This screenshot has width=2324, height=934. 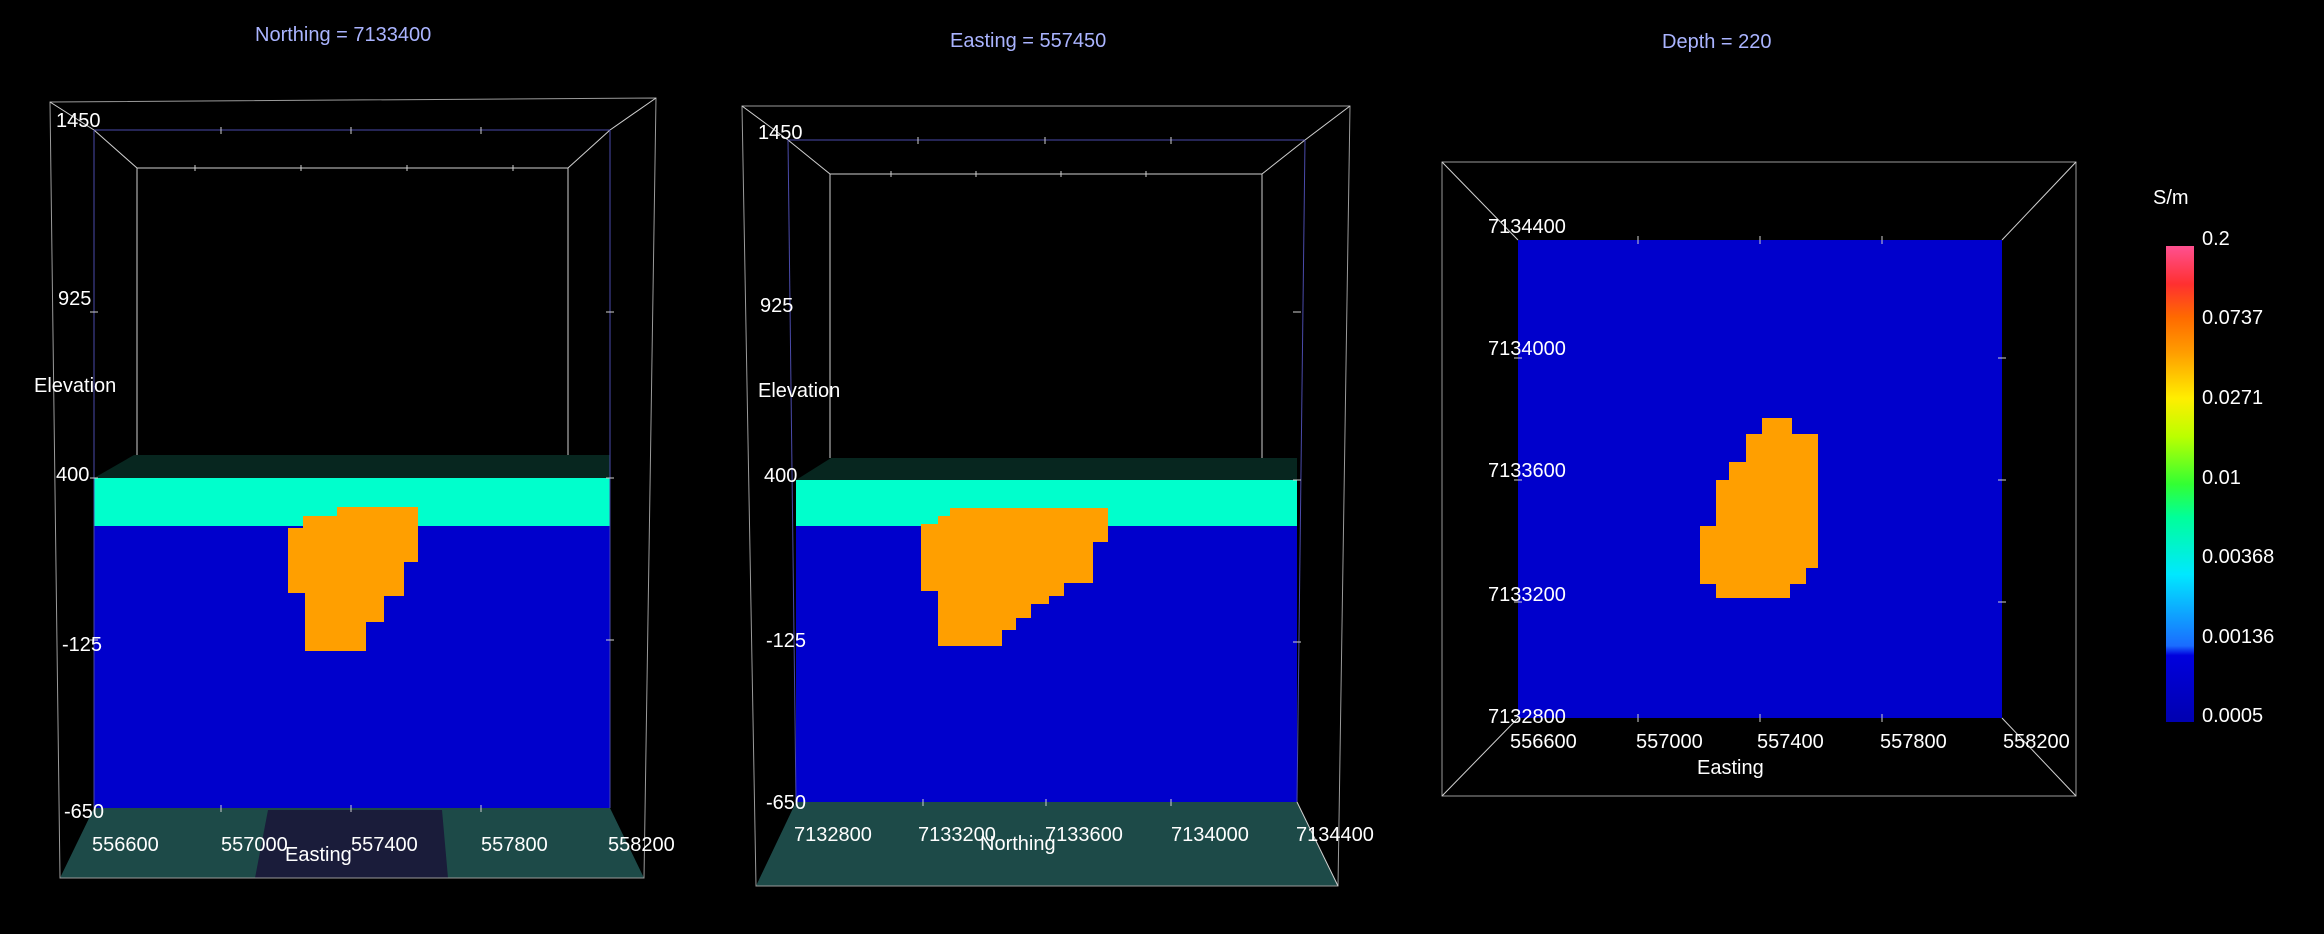 I want to click on panel-3-anomaly-body, so click(x=1759, y=508).